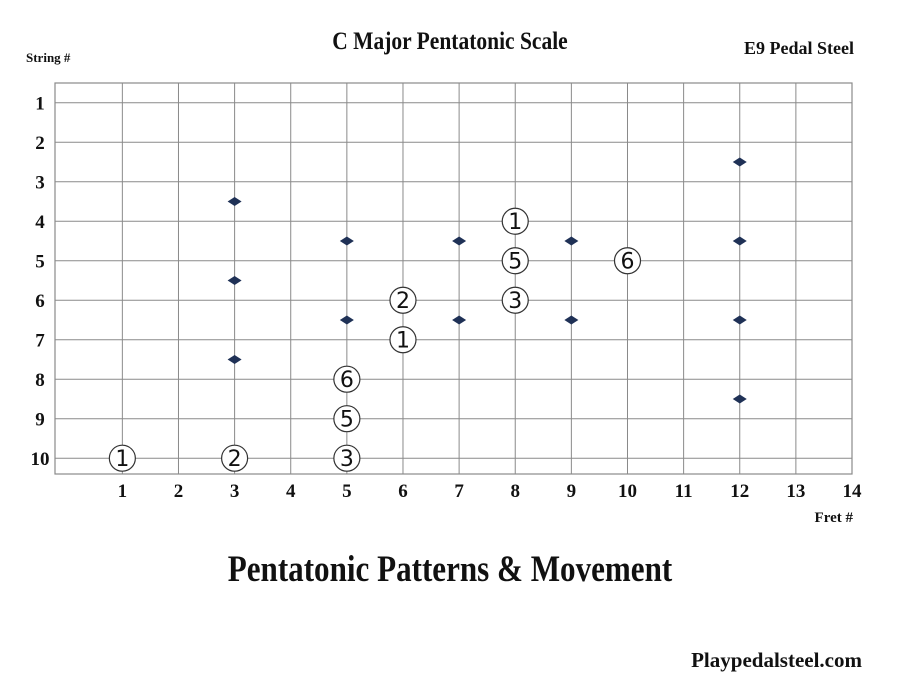 This screenshot has width=900, height=695. I want to click on fret-tick-label: 8, so click(515, 491).